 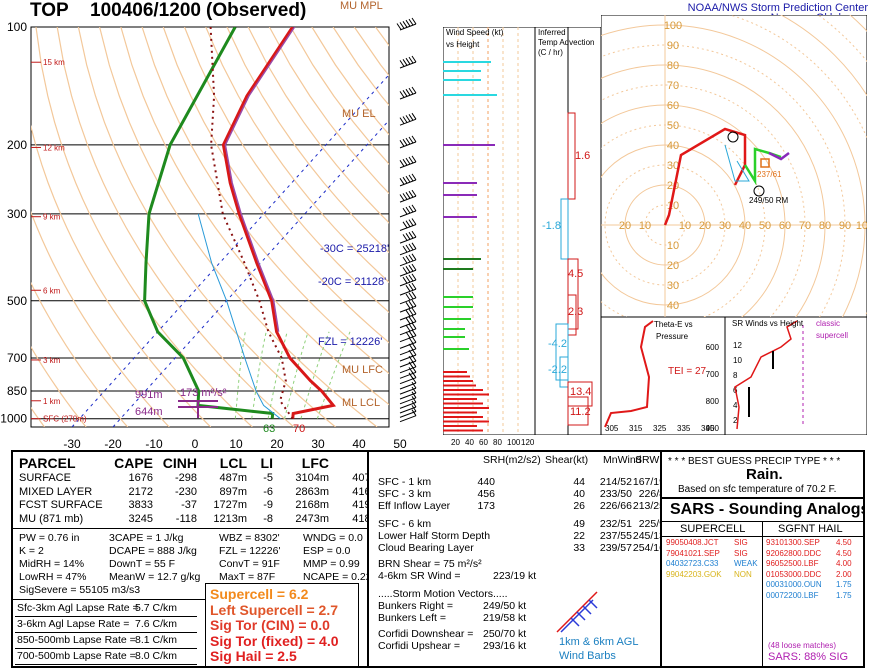 What do you see at coordinates (794, 574) in the screenshot?
I see `sars-hail-id: 01053000.DDC` at bounding box center [794, 574].